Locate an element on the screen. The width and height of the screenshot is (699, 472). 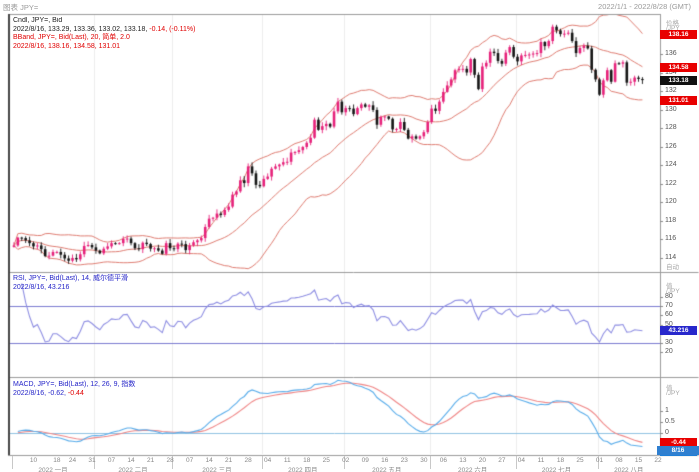
main-y-tick-label: 118 is located at coordinates (671, 220).